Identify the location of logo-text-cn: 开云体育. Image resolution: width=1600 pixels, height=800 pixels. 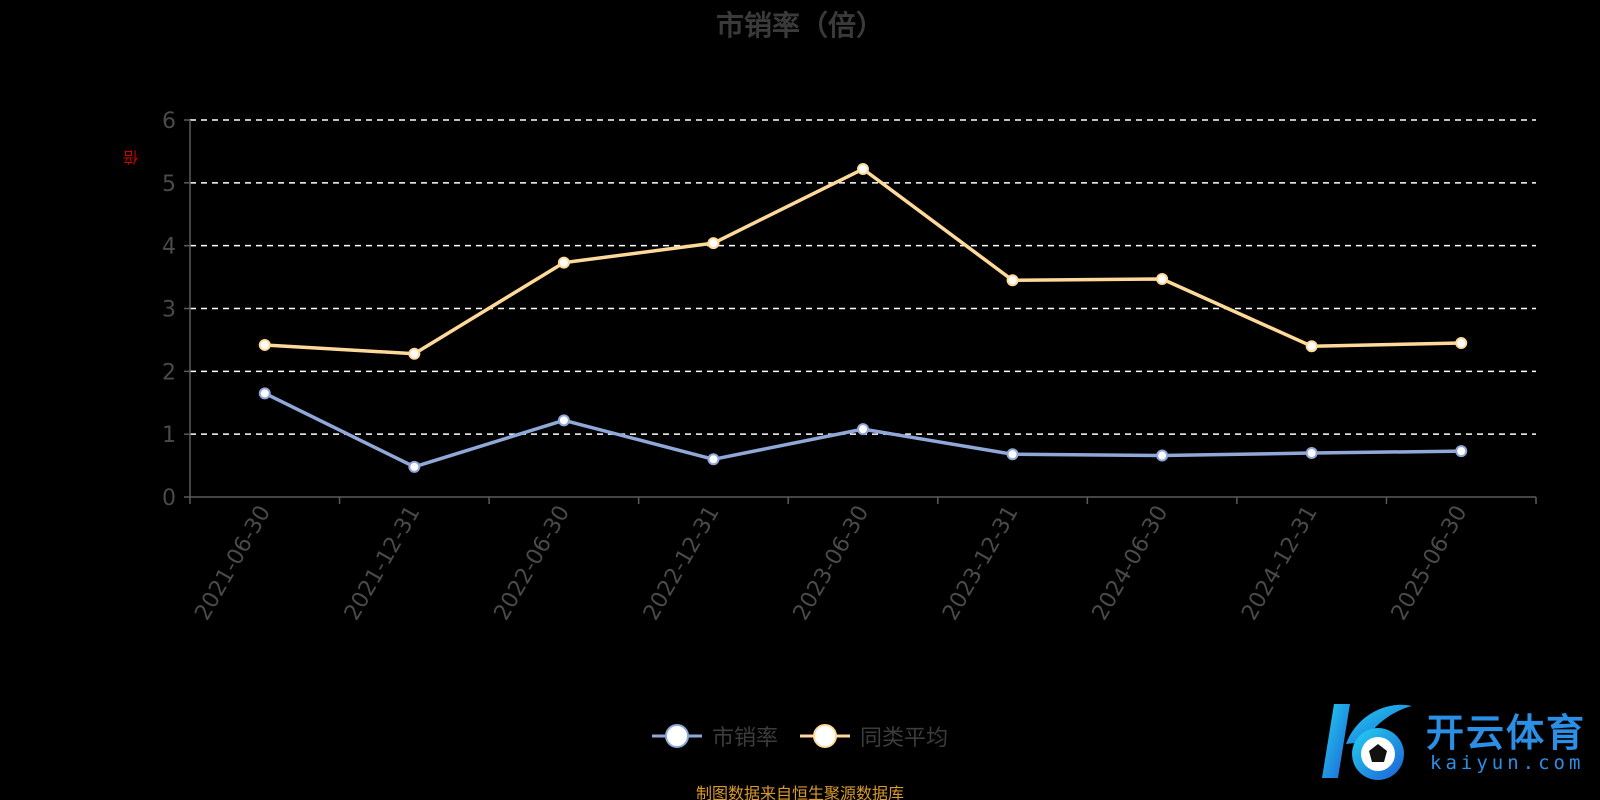
(1506, 733).